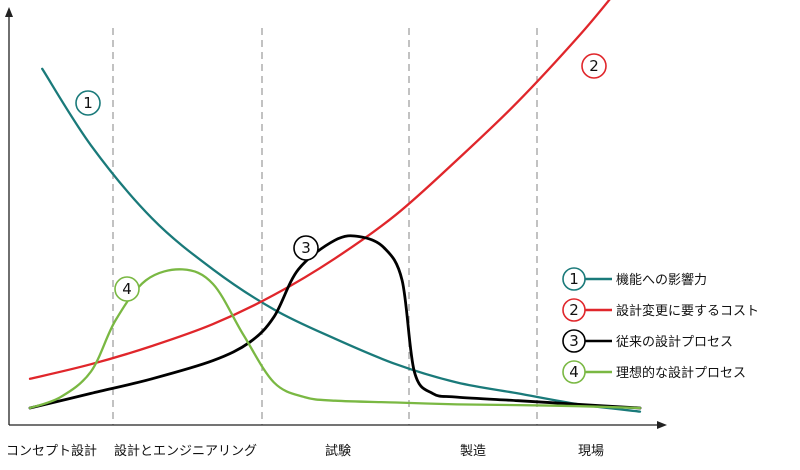 This screenshot has height=470, width=800. I want to click on curve-marker-cost: 2, so click(594, 66).